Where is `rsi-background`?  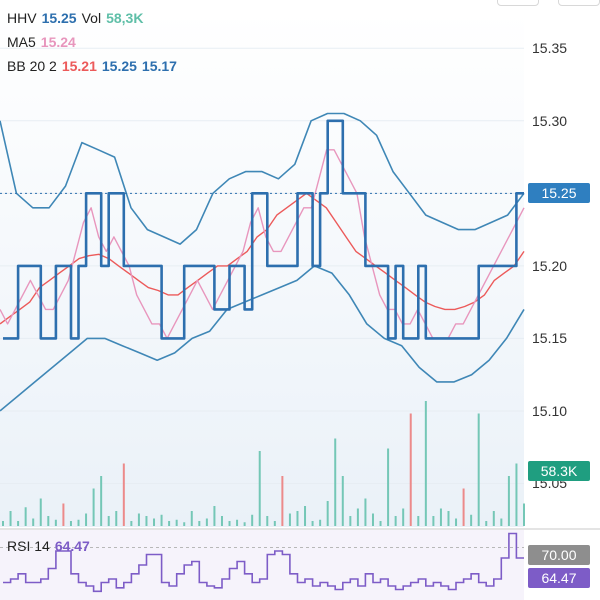
rsi-background is located at coordinates (262, 565).